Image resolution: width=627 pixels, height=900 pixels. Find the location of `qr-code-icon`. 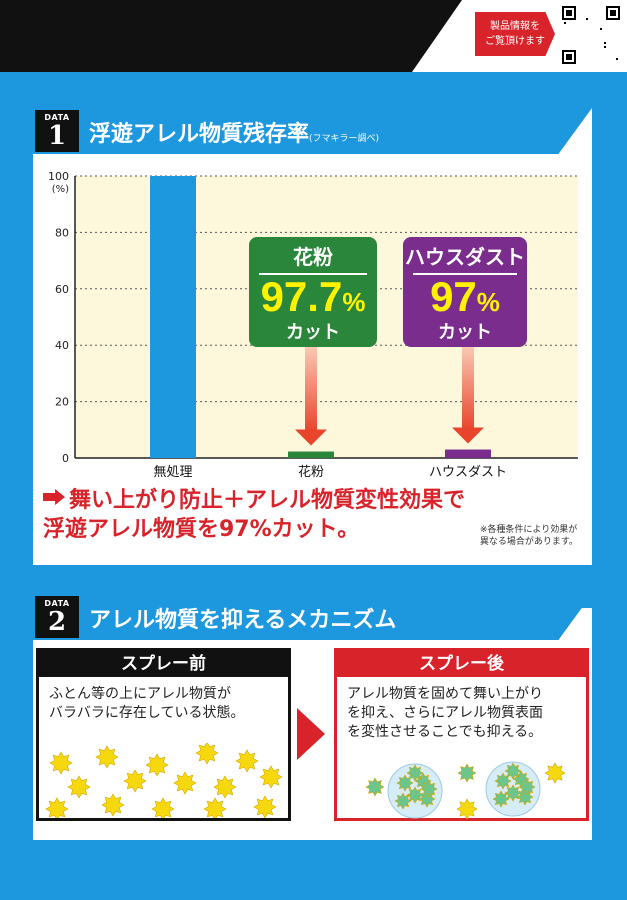

qr-code-icon is located at coordinates (591, 35).